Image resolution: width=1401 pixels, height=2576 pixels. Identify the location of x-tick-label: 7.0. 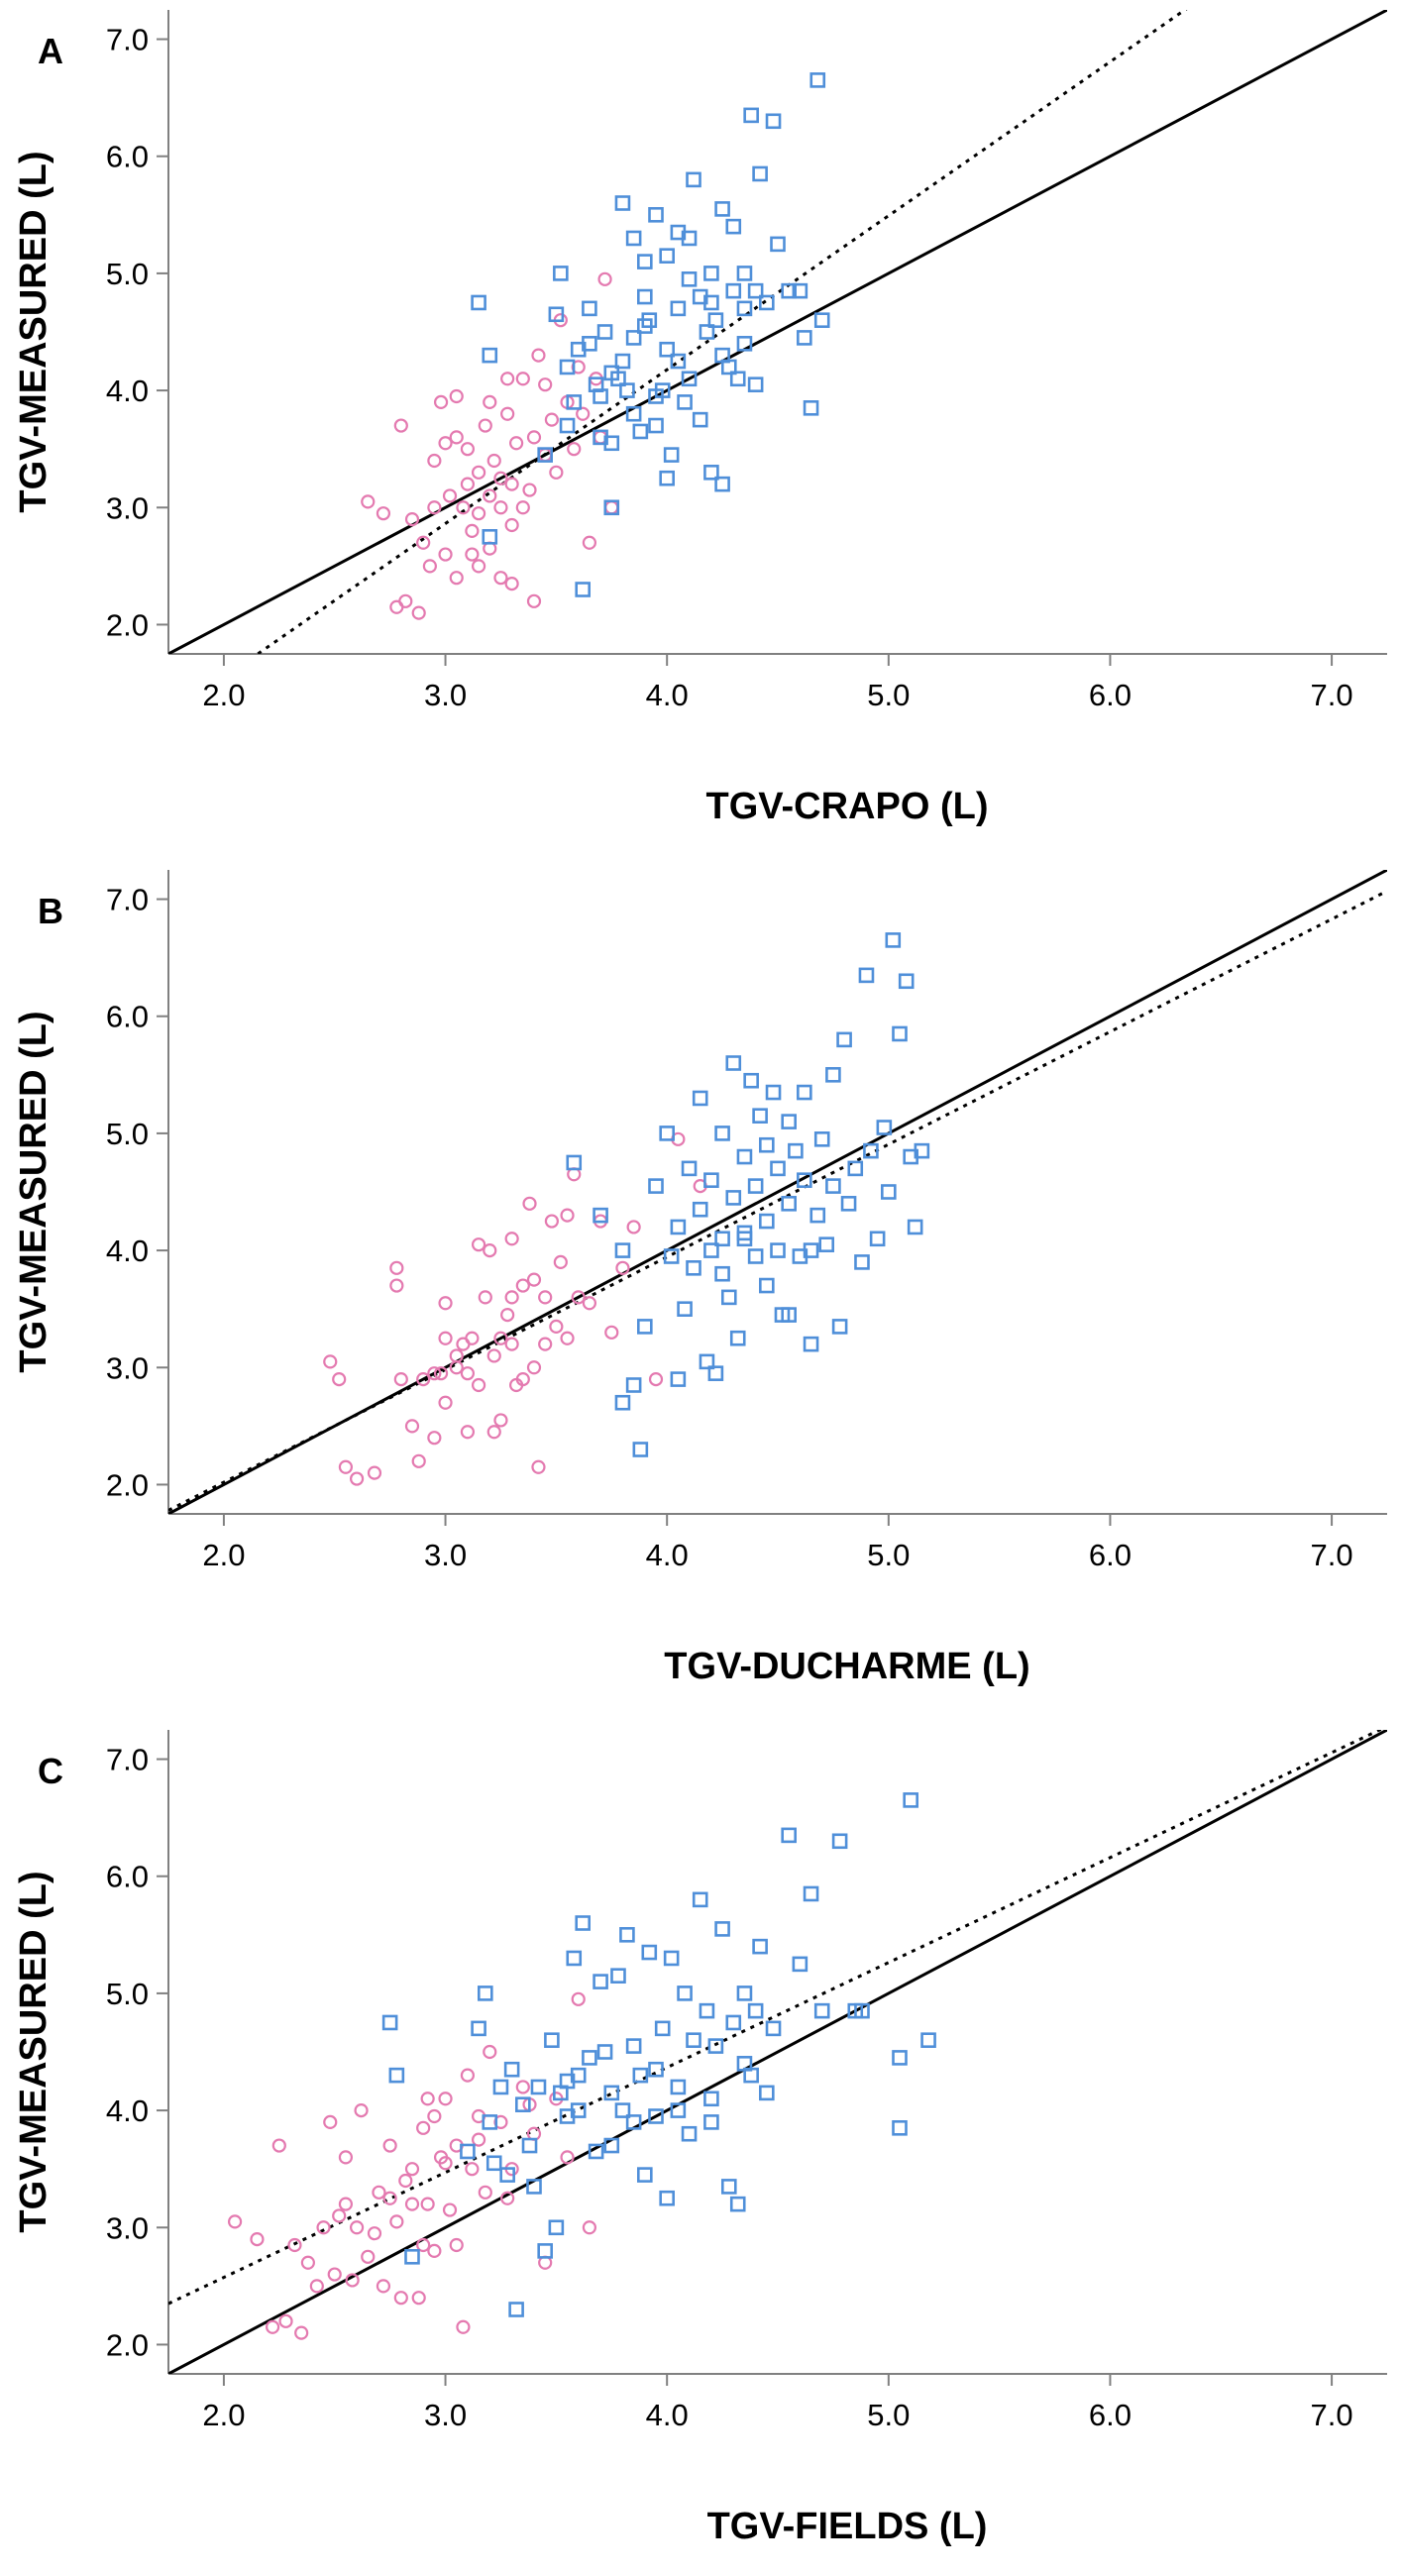
(1332, 695).